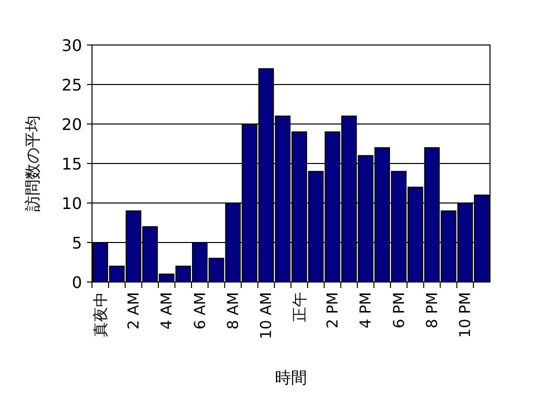  What do you see at coordinates (465, 315) in the screenshot?
I see `x-tick-label: 10 PM` at bounding box center [465, 315].